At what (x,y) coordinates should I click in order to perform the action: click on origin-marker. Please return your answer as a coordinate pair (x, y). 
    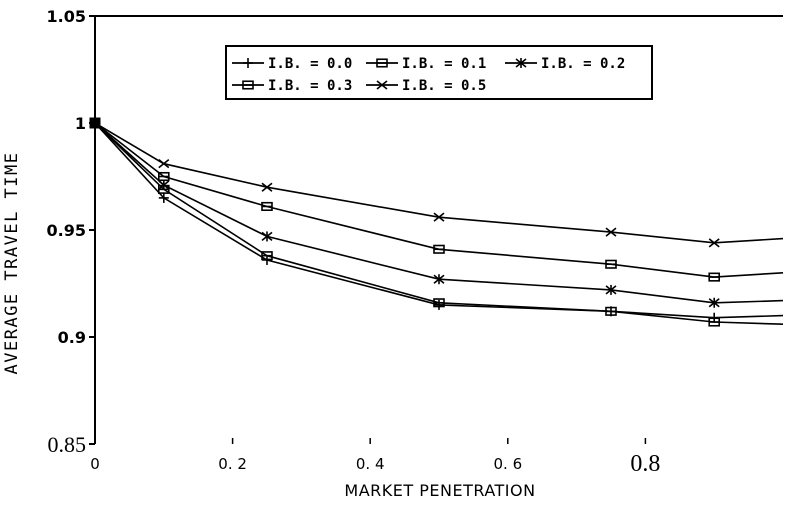
    Looking at the image, I should click on (95, 123).